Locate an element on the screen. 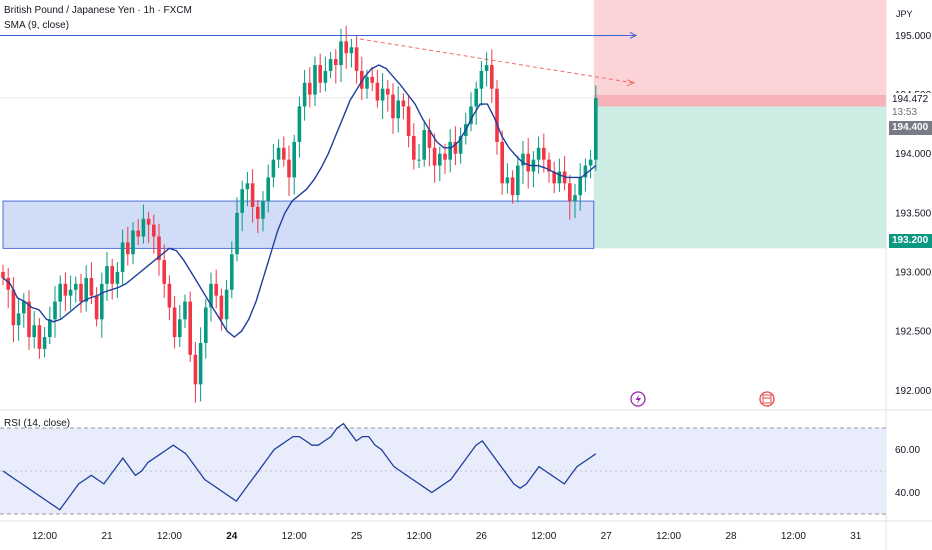 The image size is (932, 550). trend-arrow is located at coordinates (631, 83).